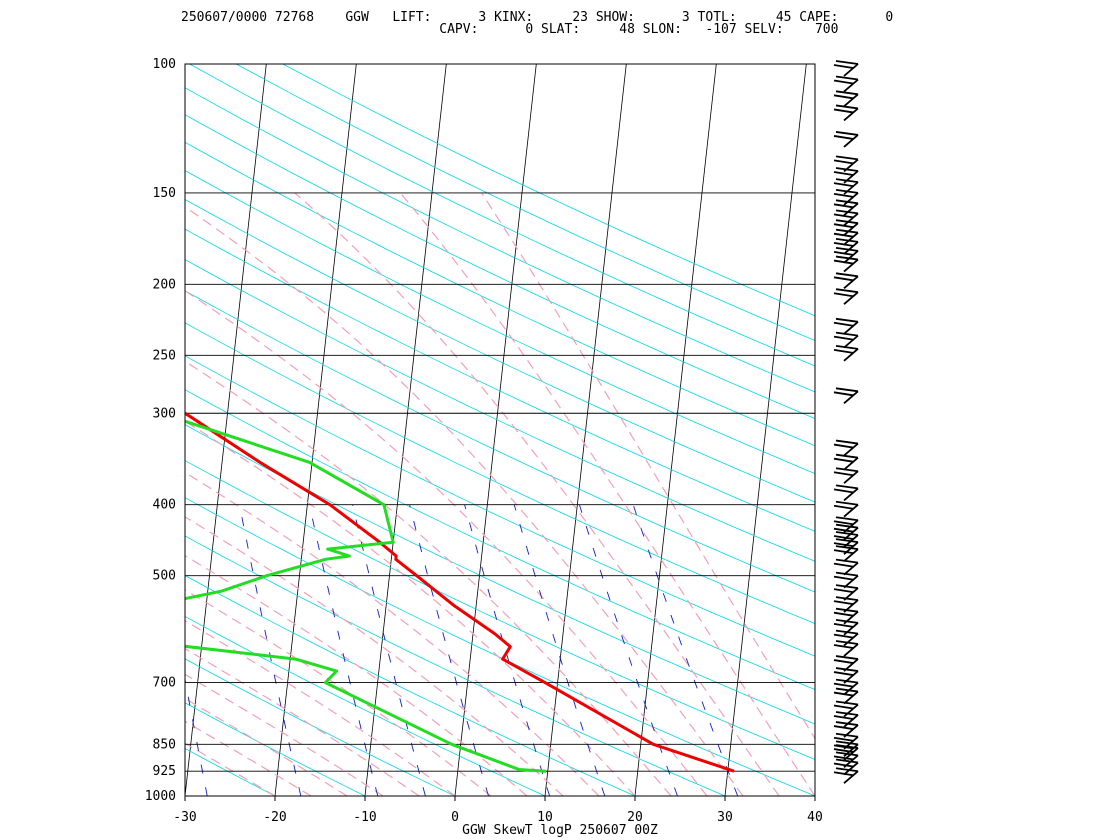 The height and width of the screenshot is (840, 1120). Describe the element at coordinates (559, 650) in the screenshot. I see `mixing-ratio-line` at that location.